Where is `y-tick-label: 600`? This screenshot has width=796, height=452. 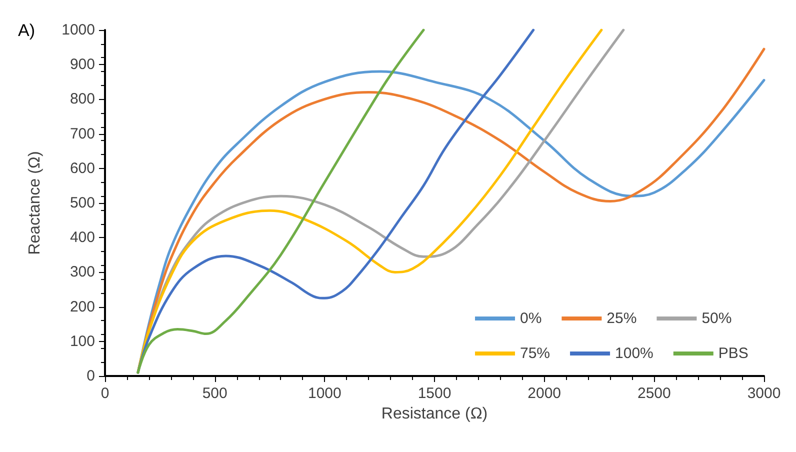 y-tick-label: 600 is located at coordinates (82, 168).